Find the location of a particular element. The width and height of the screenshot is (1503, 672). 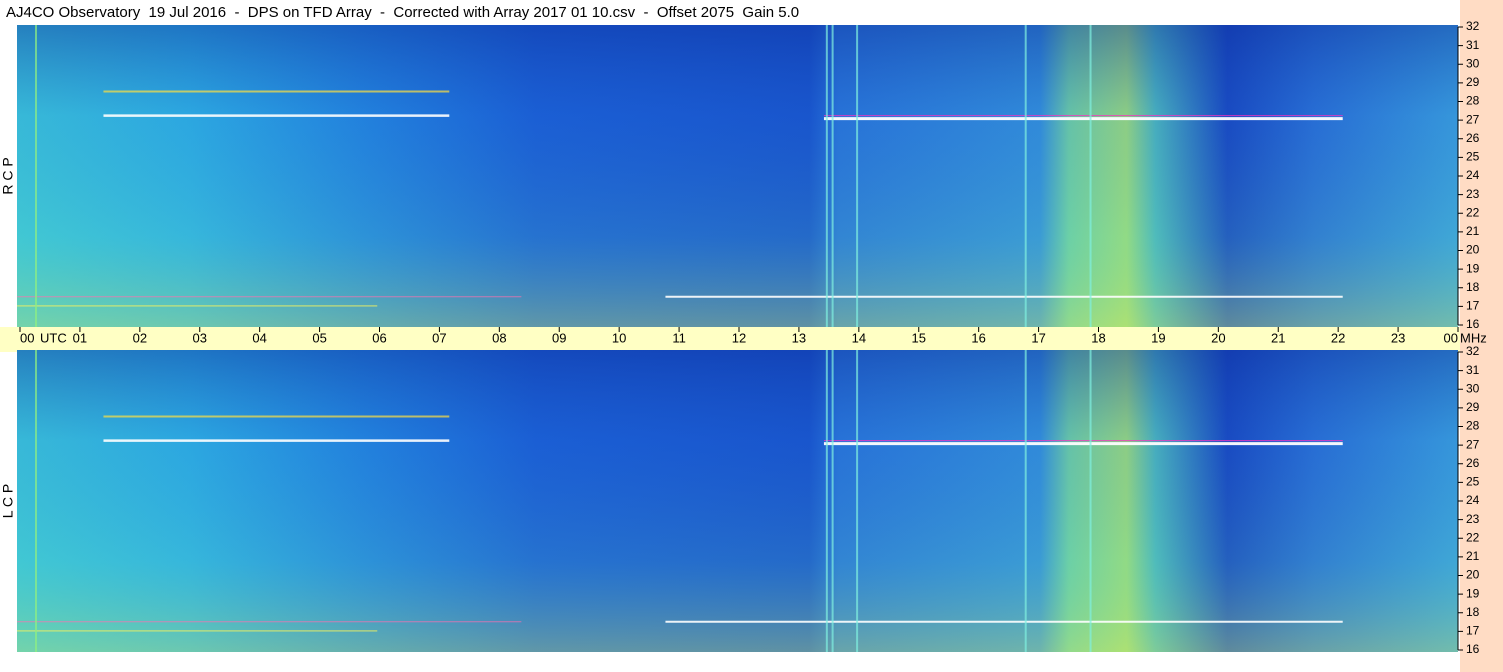

title-bar is located at coordinates (730, 12).